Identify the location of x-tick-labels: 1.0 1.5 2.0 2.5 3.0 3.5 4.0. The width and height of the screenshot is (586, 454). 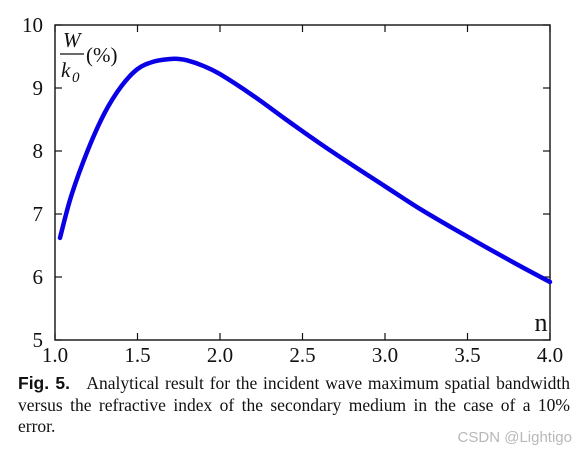
(302, 355).